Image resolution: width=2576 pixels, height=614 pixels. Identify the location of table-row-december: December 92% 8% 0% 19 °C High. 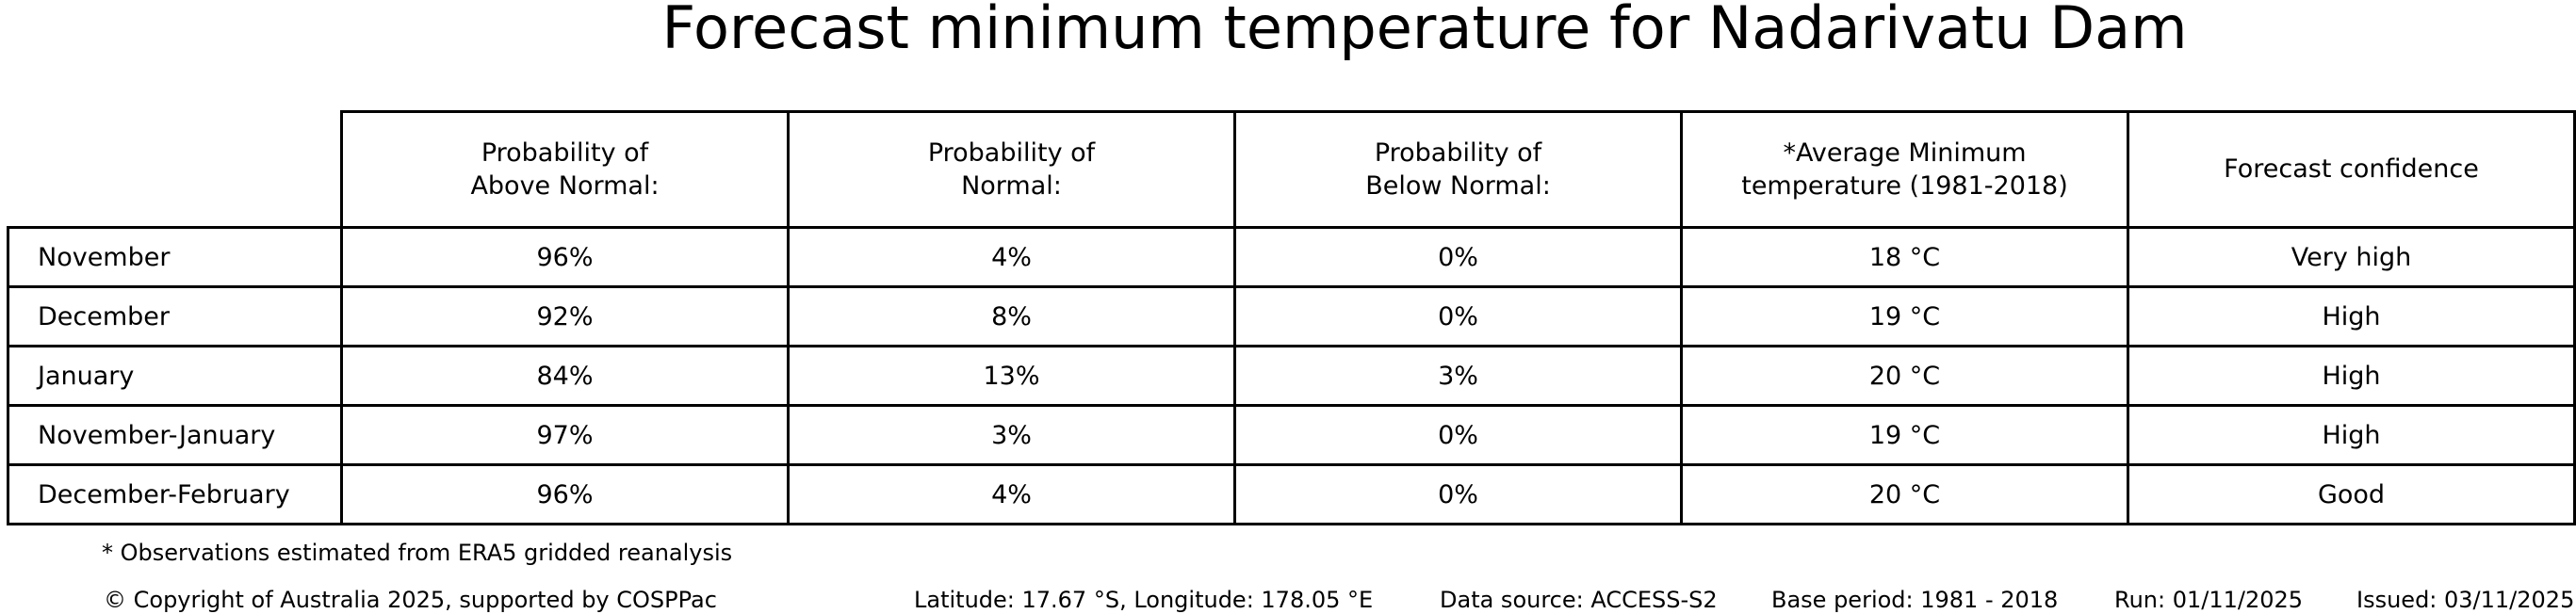
(1291, 316).